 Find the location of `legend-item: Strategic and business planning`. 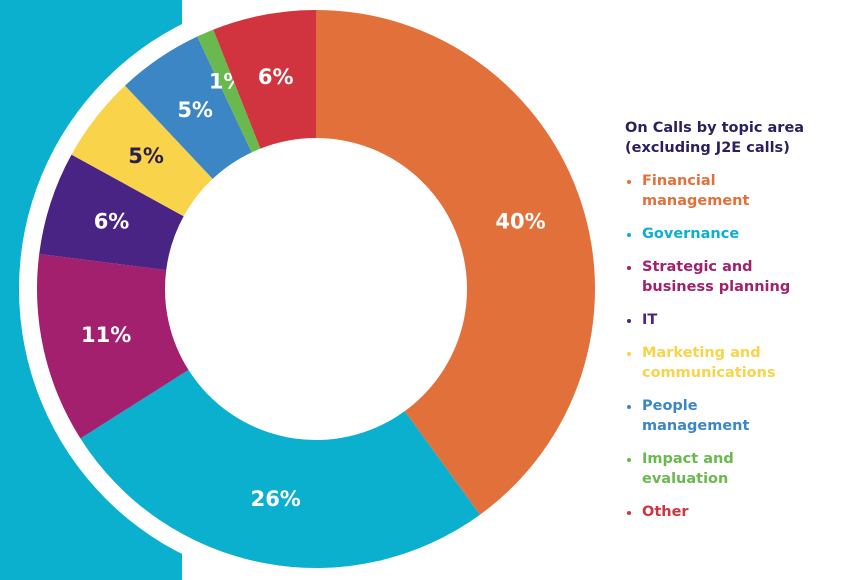

legend-item: Strategic and business planning is located at coordinates (713, 277).